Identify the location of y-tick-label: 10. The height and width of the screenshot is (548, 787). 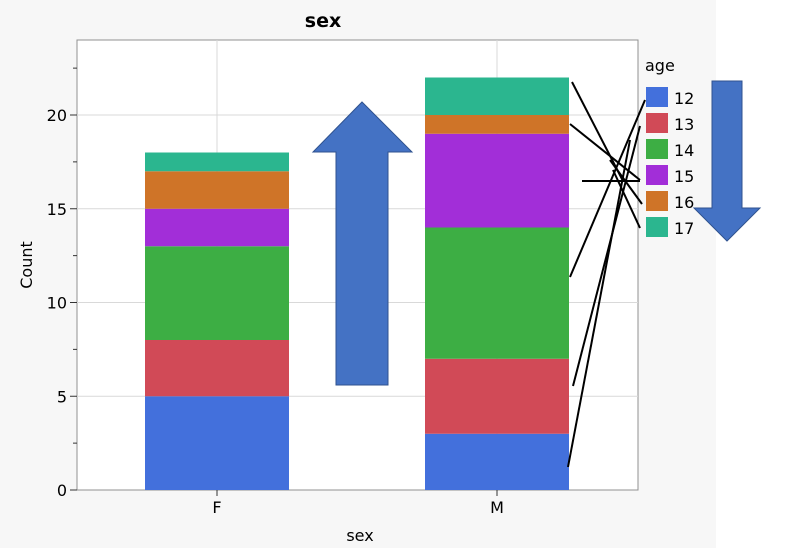
(57, 303).